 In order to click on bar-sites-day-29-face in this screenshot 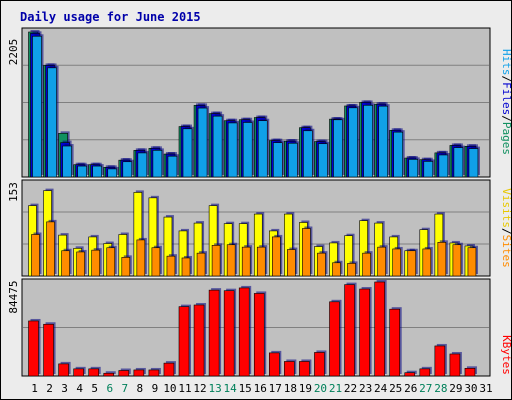, I will do `click(457, 260)`.